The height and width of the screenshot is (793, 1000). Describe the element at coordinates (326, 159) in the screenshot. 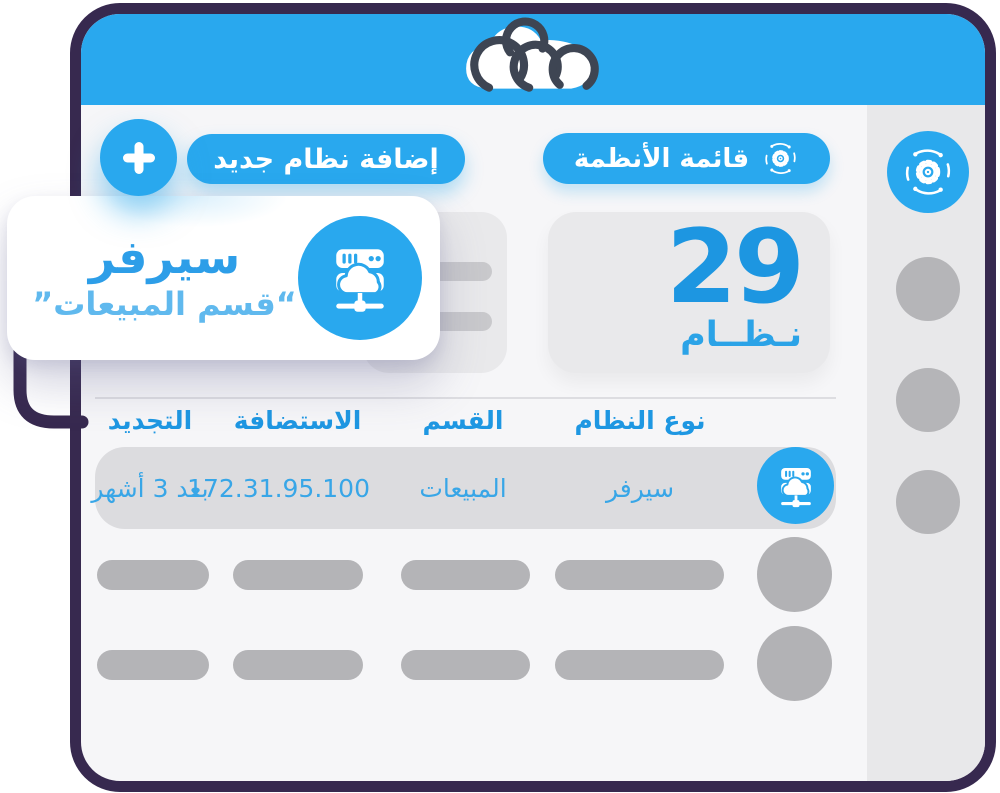

I see `add-system-pill: إضافة نظام جديد` at that location.